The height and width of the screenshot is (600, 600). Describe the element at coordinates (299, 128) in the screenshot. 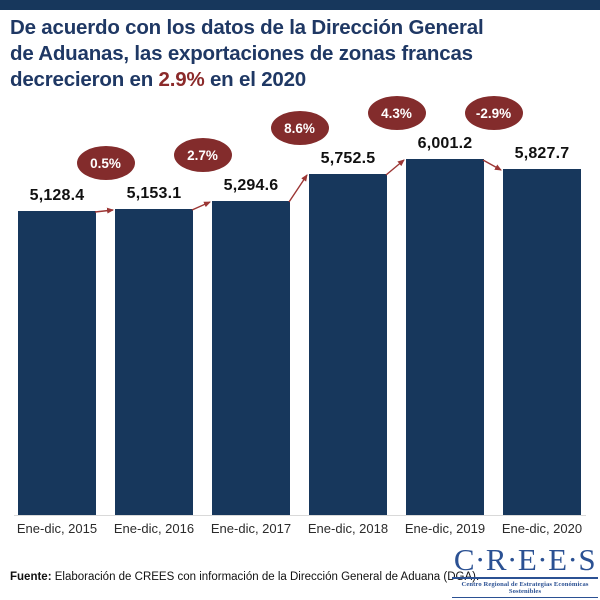

I see `pct-change-badge: 8.6%` at that location.